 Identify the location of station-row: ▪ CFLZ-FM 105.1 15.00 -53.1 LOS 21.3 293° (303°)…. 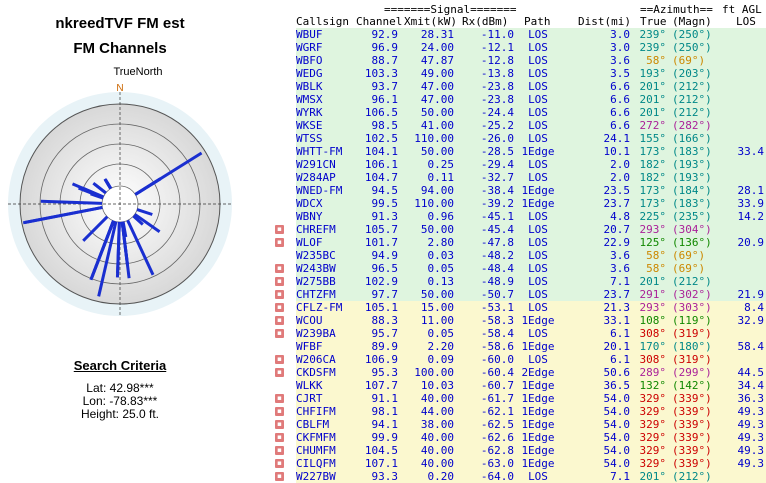
(520, 307).